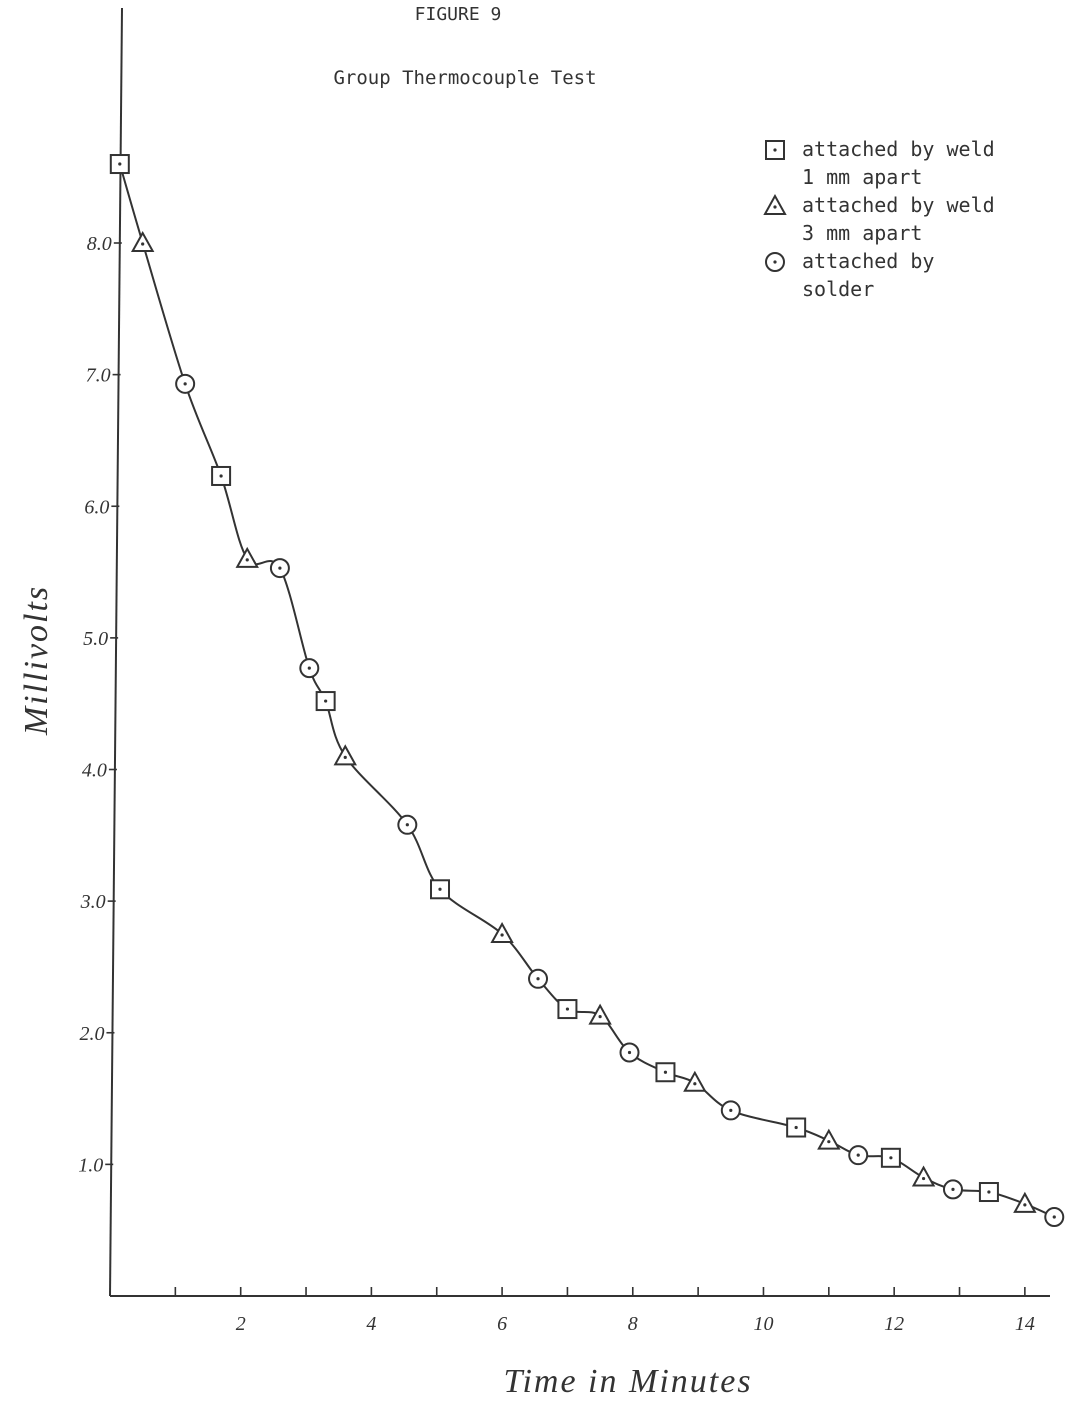  Describe the element at coordinates (775, 204) in the screenshot. I see `legend-triangle-marker` at that location.